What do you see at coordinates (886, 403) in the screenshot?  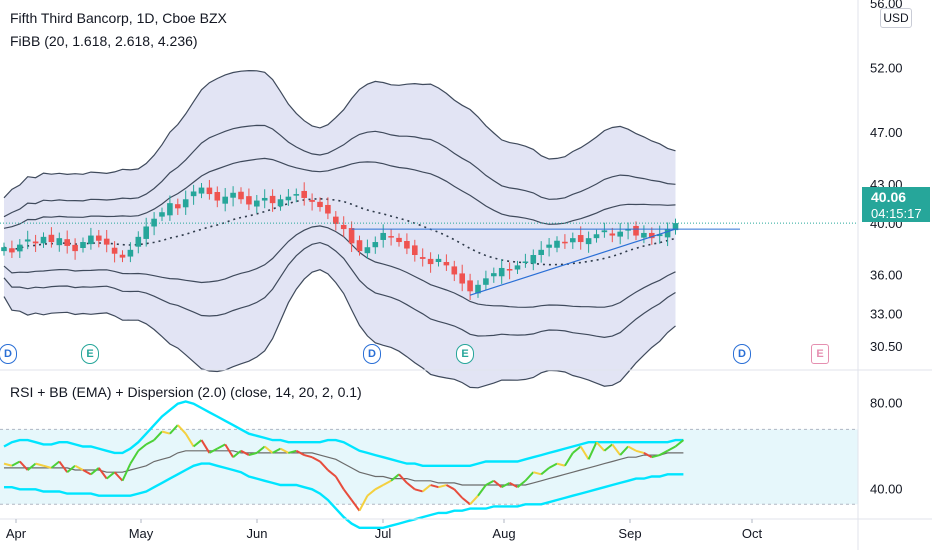 I see `rsi-tick-label: 80.00` at bounding box center [886, 403].